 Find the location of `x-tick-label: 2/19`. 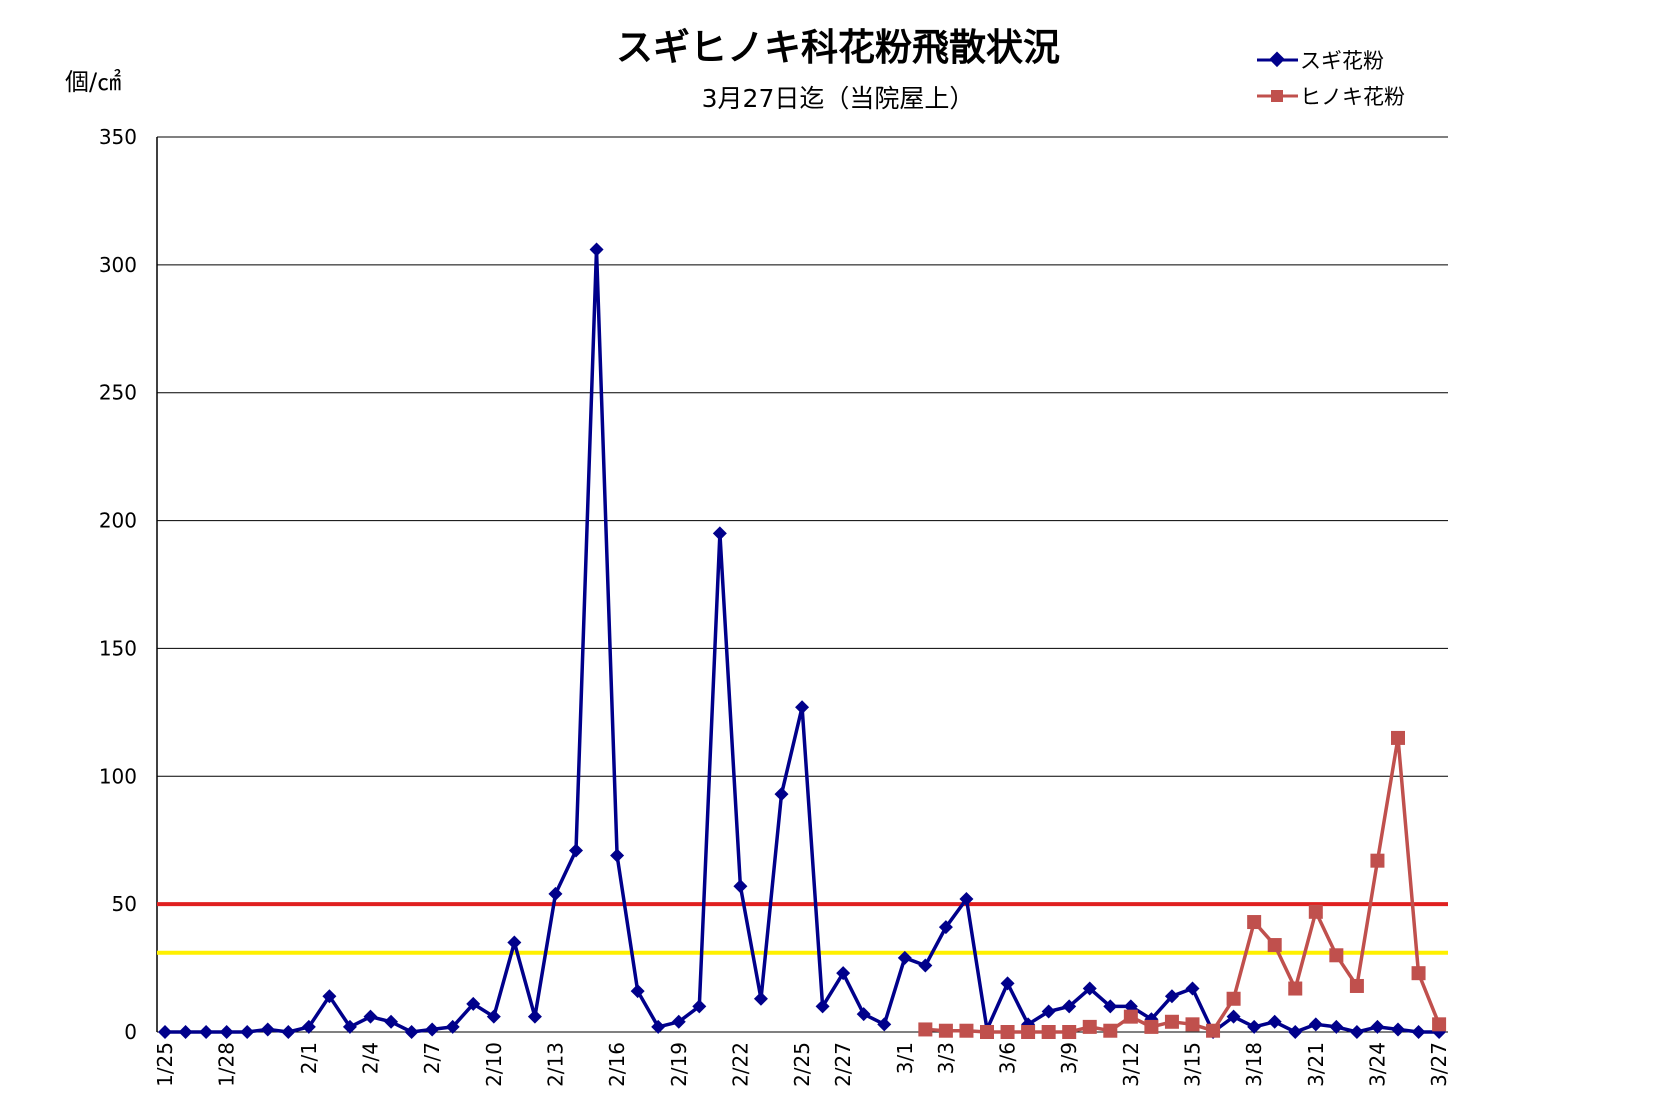

x-tick-label: 2/19 is located at coordinates (679, 1064).